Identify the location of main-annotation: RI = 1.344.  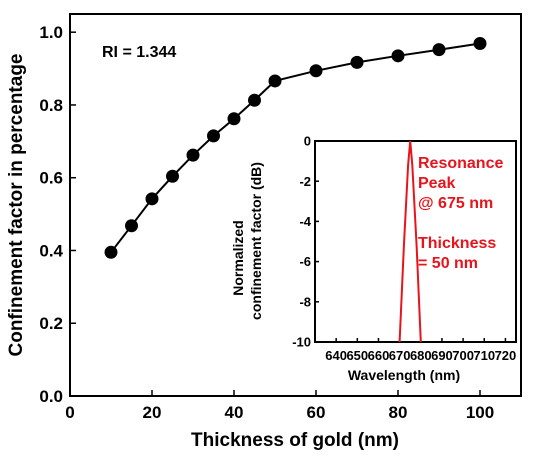
(139, 52).